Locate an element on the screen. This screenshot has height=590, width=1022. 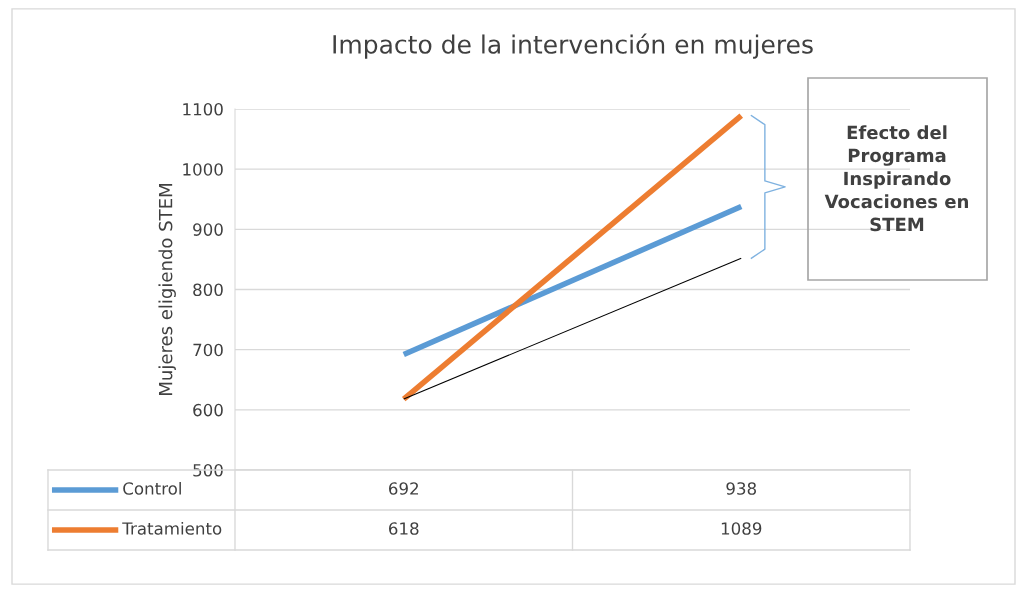
data-label: 618 is located at coordinates (404, 528).